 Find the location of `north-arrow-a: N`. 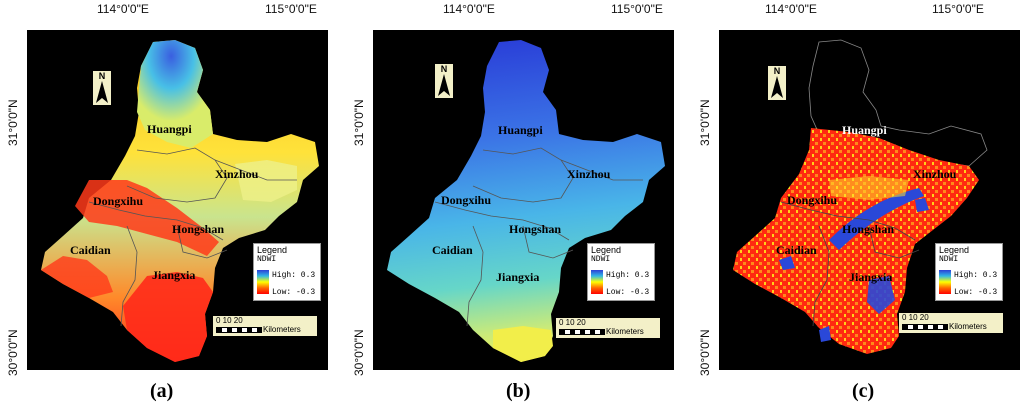

north-arrow-a: N is located at coordinates (102, 88).